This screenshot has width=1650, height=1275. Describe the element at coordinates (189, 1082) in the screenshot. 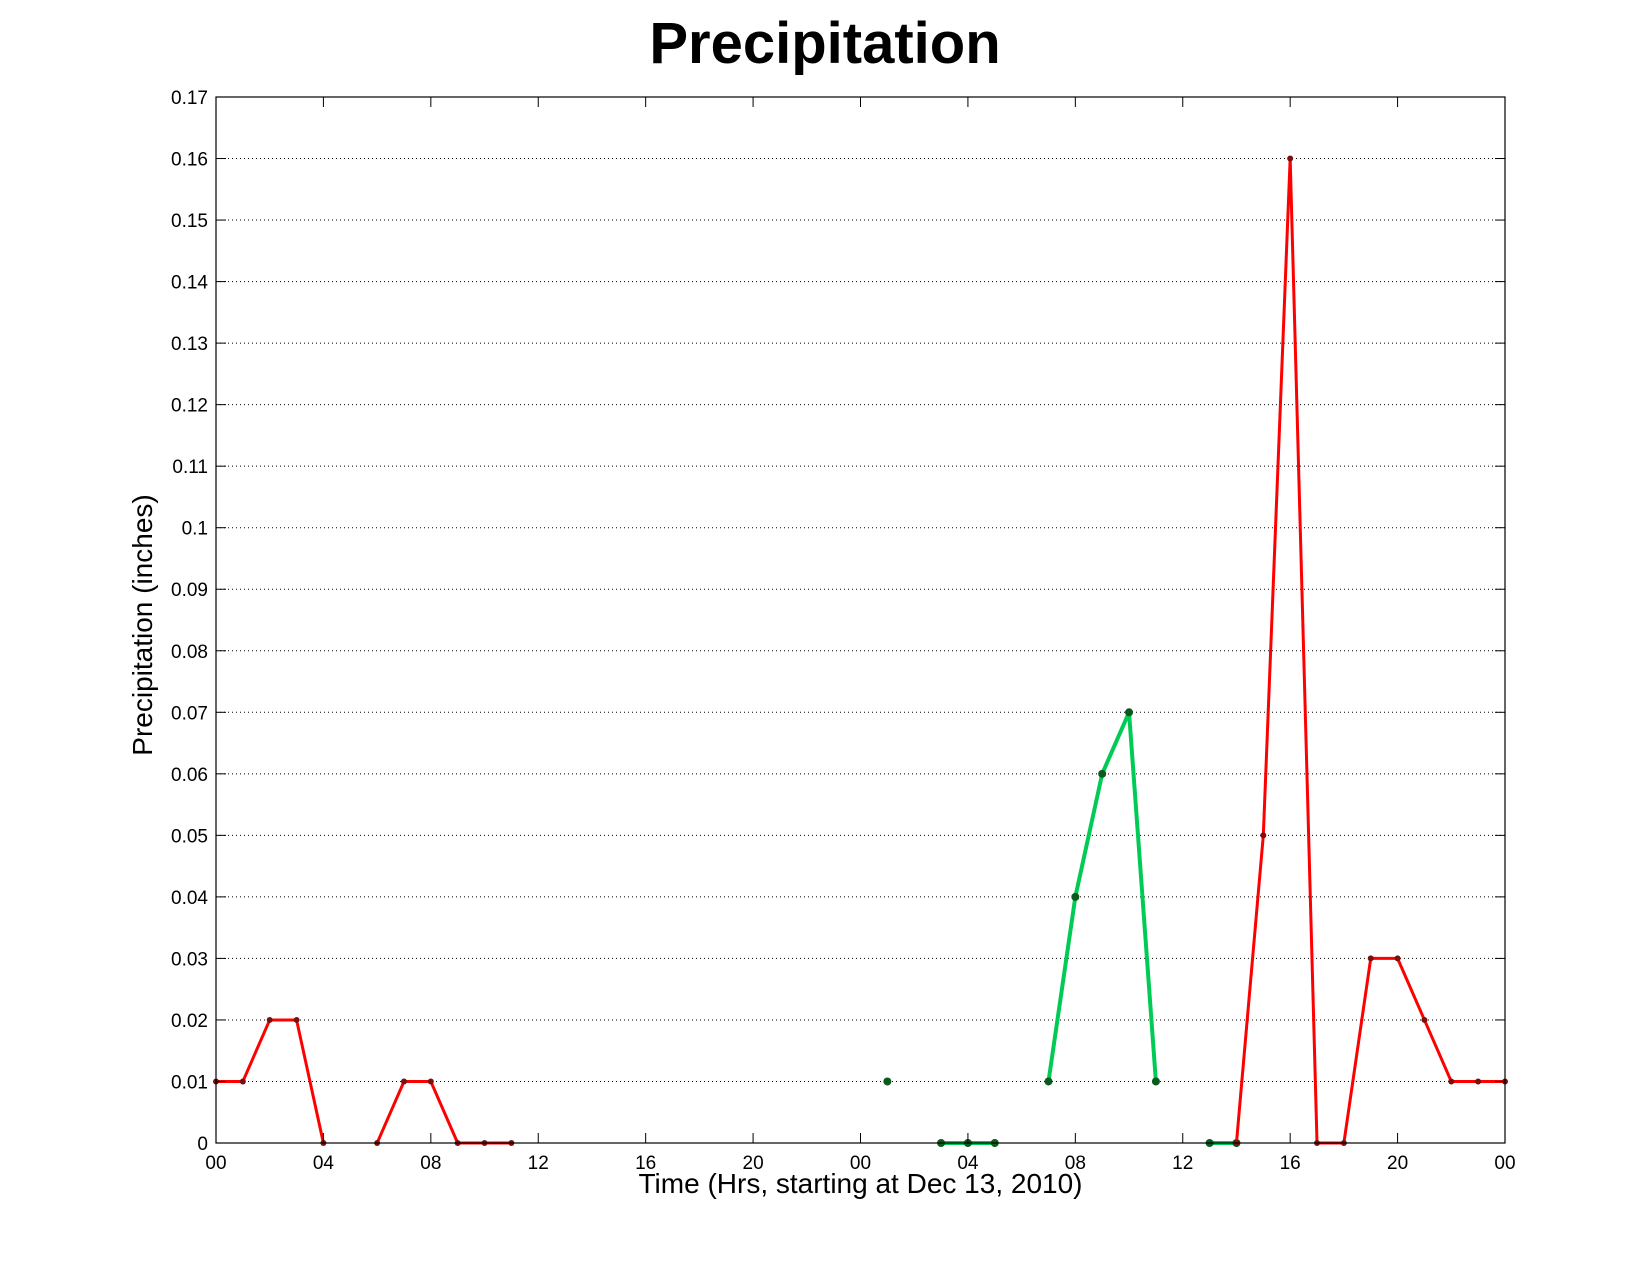

I see `y-tick-label: 0.01` at that location.